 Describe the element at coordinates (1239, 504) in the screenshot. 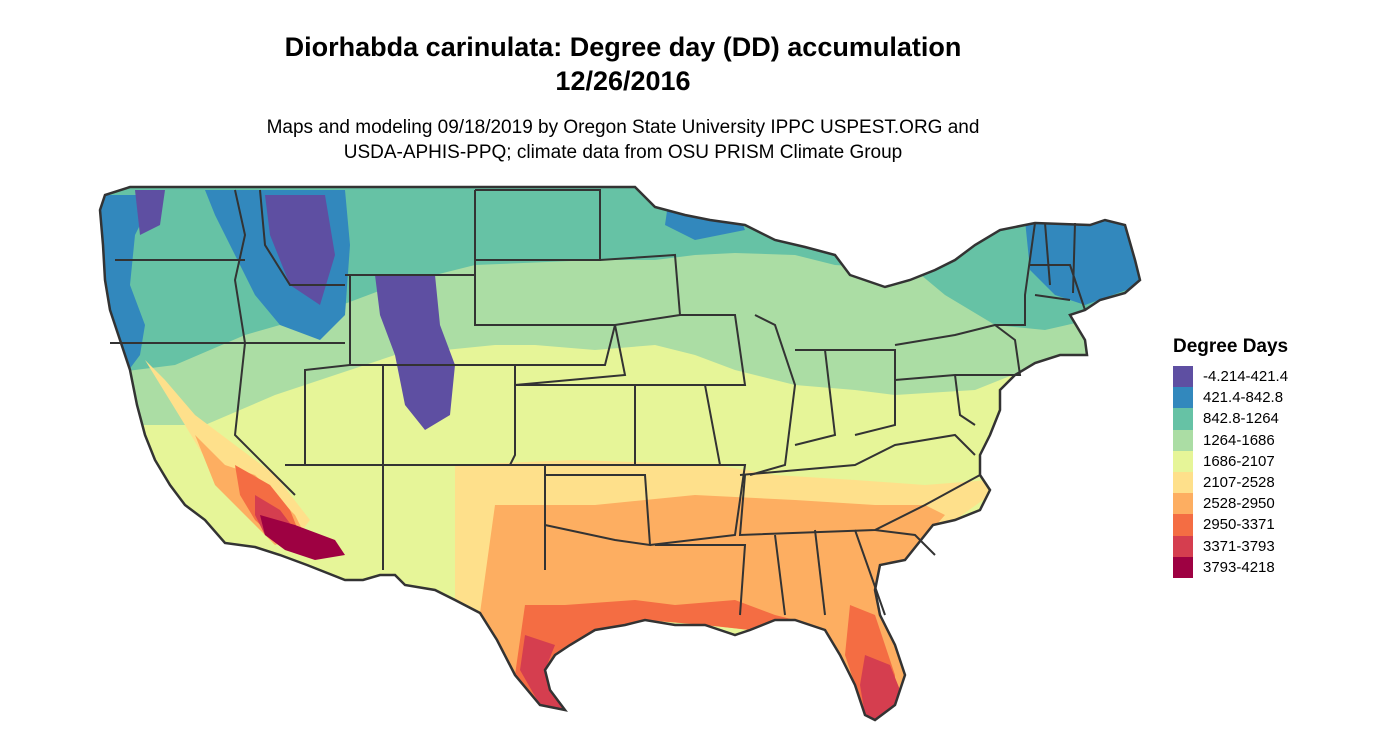

I see `legend-label: 2528-2950` at that location.